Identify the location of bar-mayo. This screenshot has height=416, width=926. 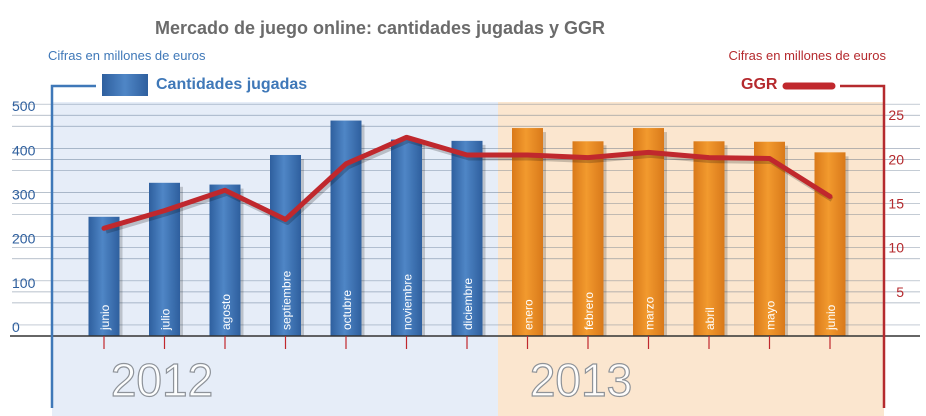
(769, 238).